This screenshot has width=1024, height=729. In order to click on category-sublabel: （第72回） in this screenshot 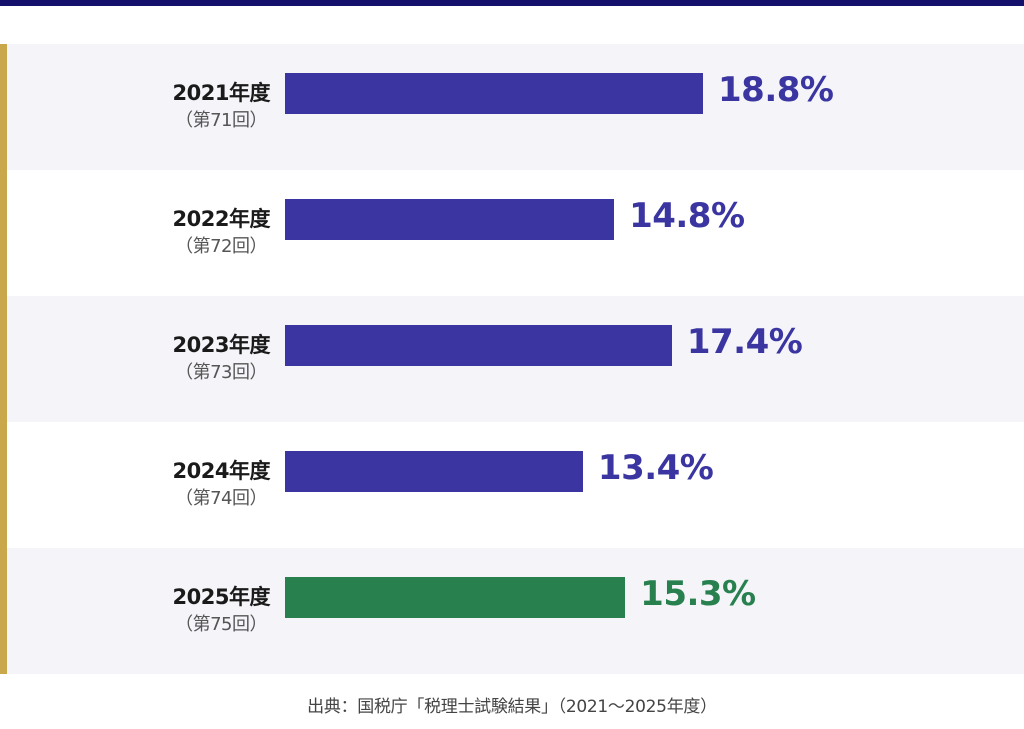, I will do `click(221, 246)`.